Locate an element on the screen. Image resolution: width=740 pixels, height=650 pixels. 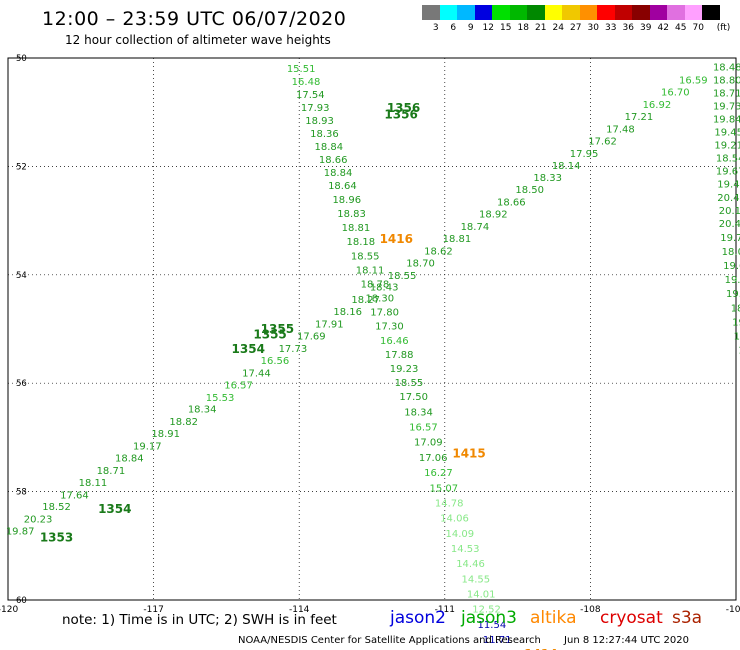
wave-height-value: 18.83 is located at coordinates (351, 214).